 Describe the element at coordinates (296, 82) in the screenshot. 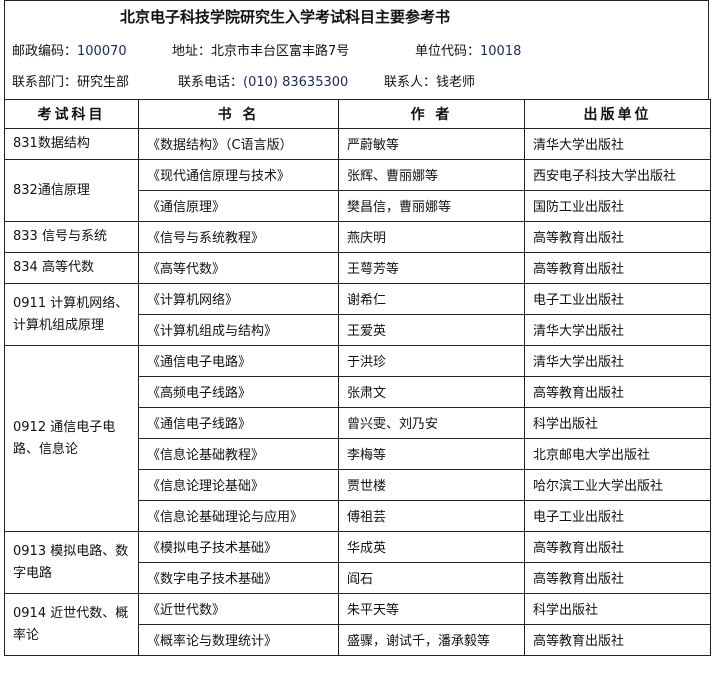

I see `phone-value: (010) 83635300` at that location.